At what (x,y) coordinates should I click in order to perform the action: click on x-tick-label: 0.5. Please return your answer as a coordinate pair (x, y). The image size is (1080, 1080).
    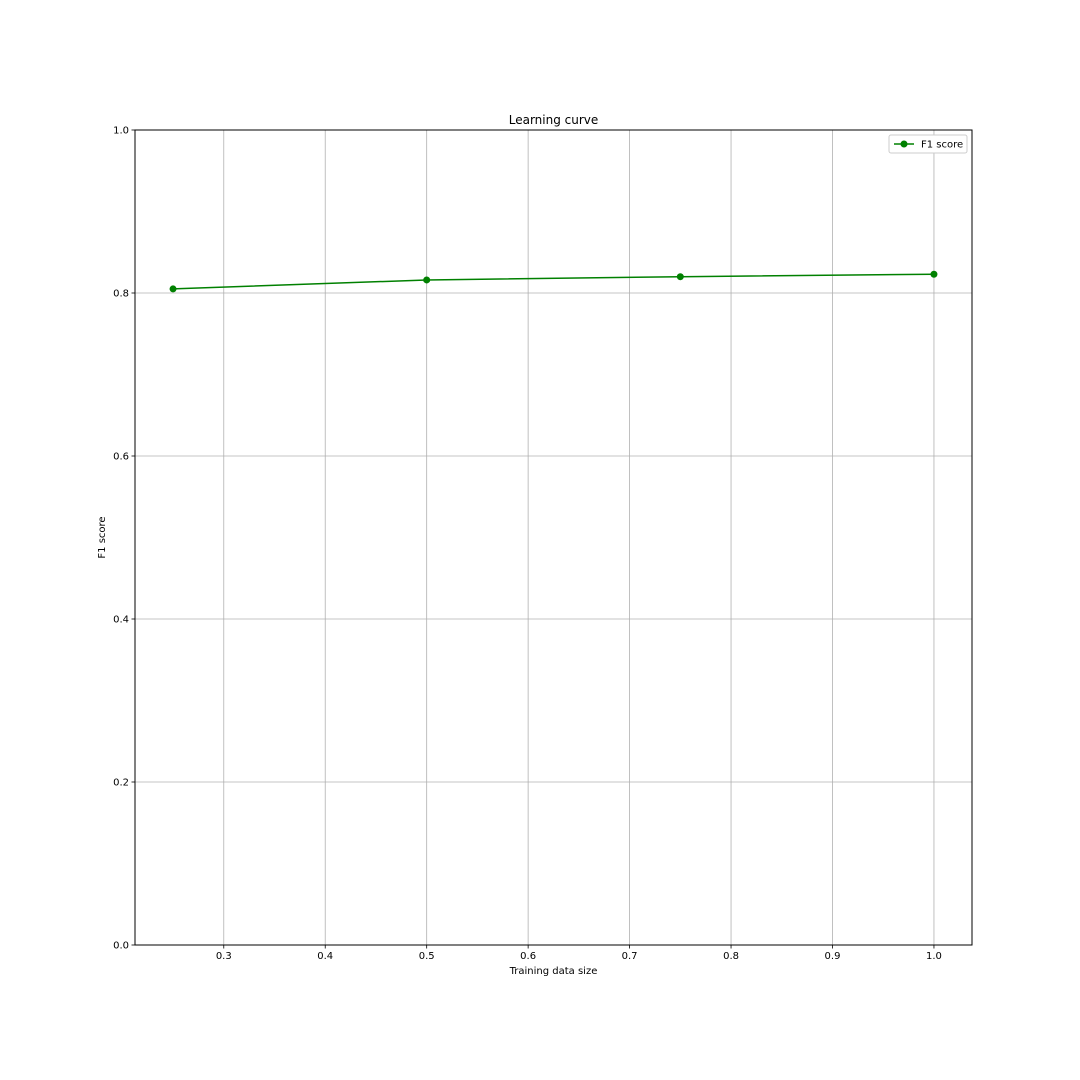
    Looking at the image, I should click on (427, 956).